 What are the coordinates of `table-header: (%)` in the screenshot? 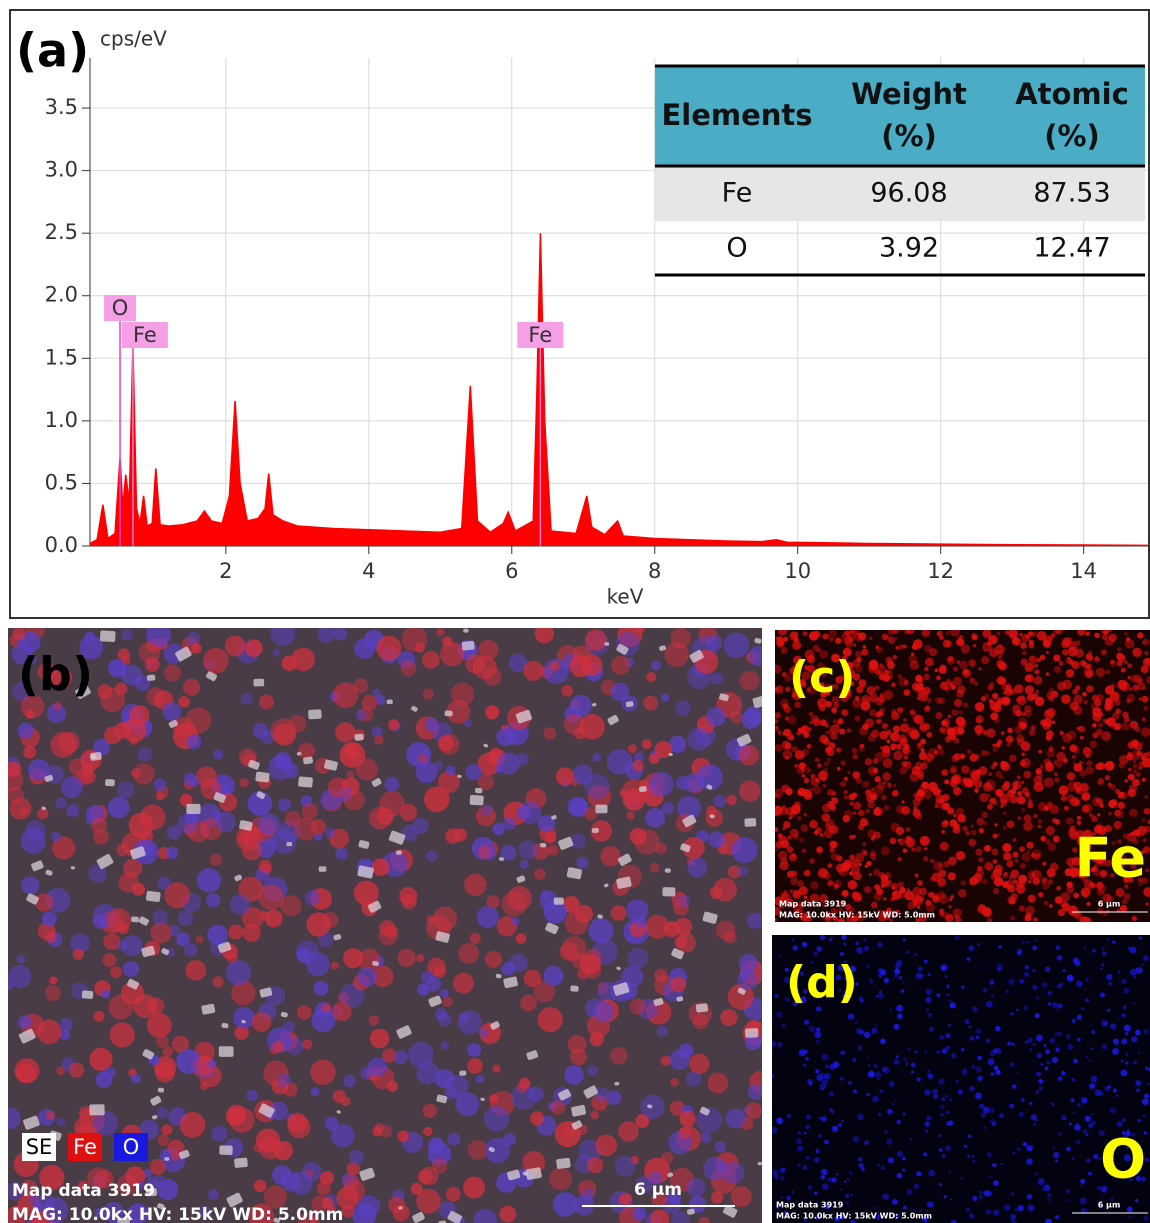 It's located at (909, 136).